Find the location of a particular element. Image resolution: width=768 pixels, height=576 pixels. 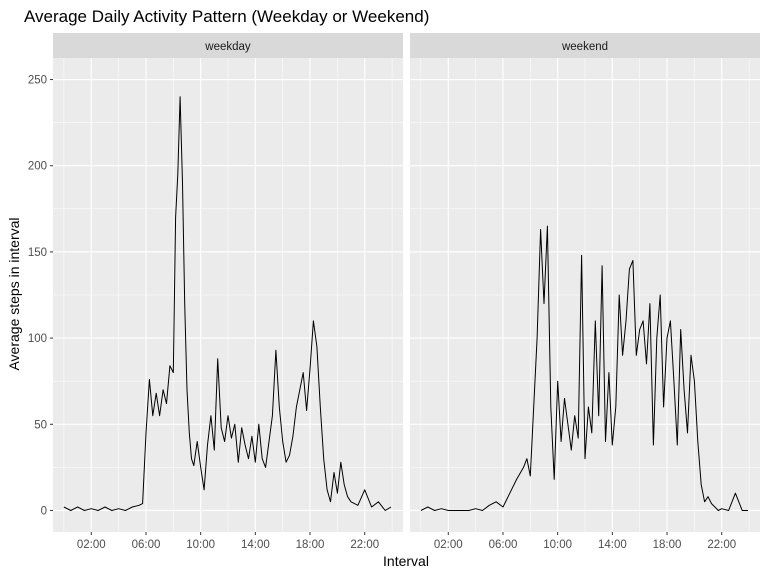

strip-weekend is located at coordinates (585, 45).